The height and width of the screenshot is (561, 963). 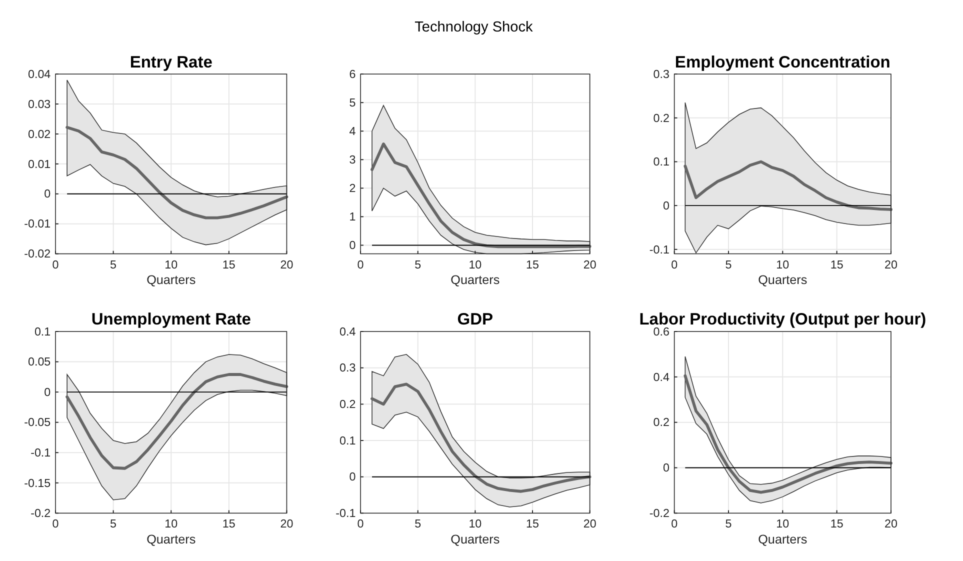 I want to click on y-tick-label: 0.04, so click(x=40, y=74).